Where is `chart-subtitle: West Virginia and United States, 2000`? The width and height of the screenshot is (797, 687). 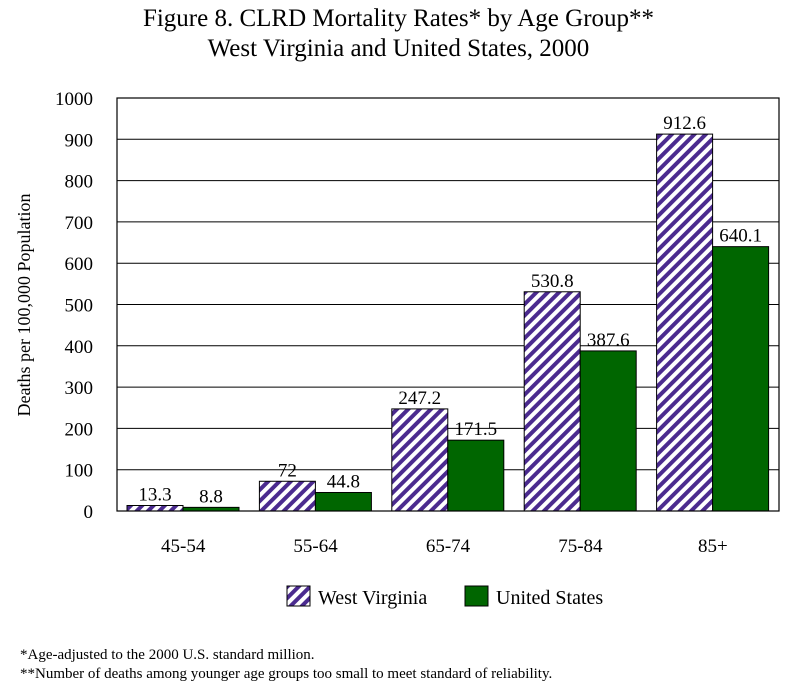
chart-subtitle: West Virginia and United States, 2000 is located at coordinates (398, 48).